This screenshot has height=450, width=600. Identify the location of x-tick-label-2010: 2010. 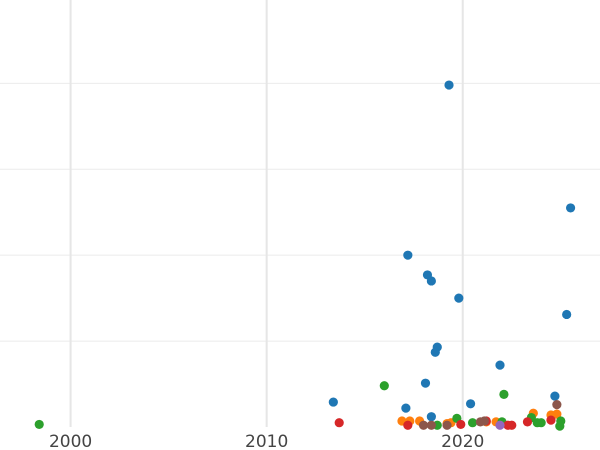
(266, 441).